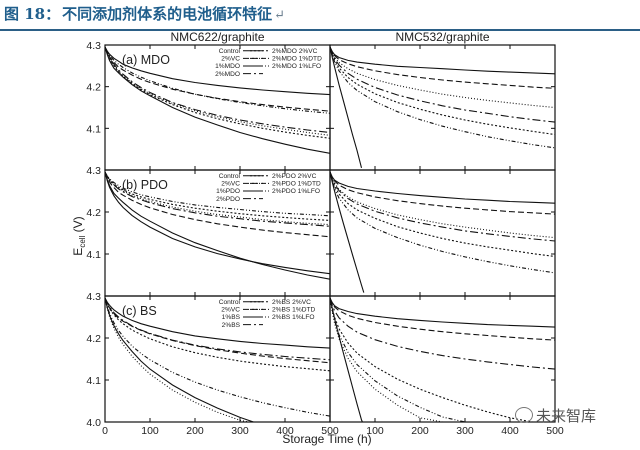 The width and height of the screenshot is (640, 450). What do you see at coordinates (523, 415) in the screenshot?
I see `wechat-logo-icon` at bounding box center [523, 415].